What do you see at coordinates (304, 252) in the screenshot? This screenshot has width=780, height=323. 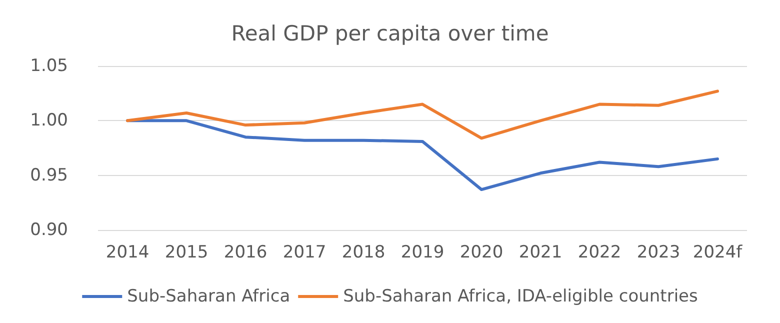 I see `x-tick-label: 2017` at bounding box center [304, 252].